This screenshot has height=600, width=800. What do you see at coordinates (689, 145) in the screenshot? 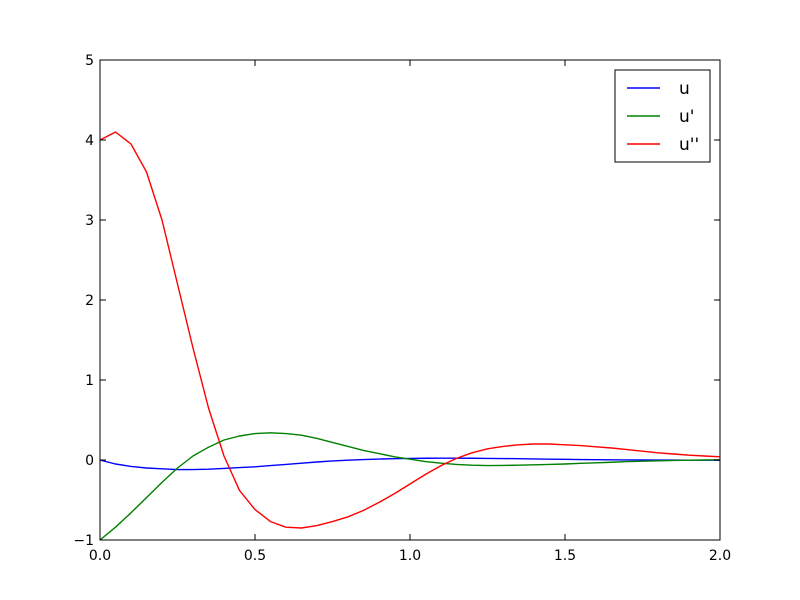
I see `legend-label-3: u''` at bounding box center [689, 145].